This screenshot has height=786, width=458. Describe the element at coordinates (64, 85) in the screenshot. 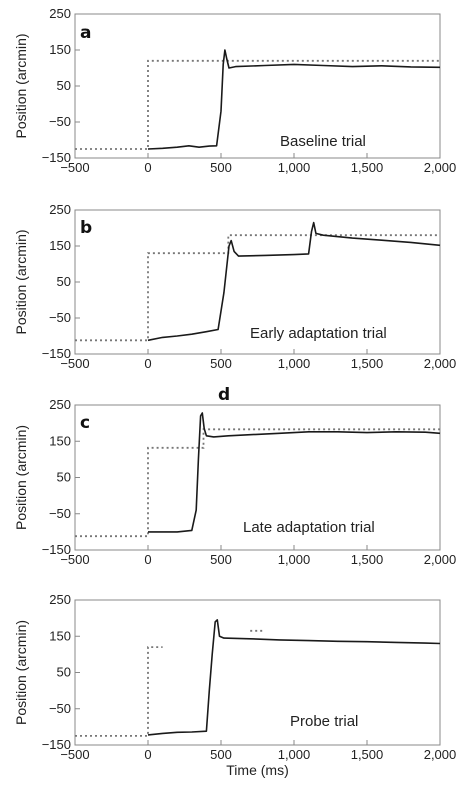

I see `panel-1-ytick-label: 50` at that location.